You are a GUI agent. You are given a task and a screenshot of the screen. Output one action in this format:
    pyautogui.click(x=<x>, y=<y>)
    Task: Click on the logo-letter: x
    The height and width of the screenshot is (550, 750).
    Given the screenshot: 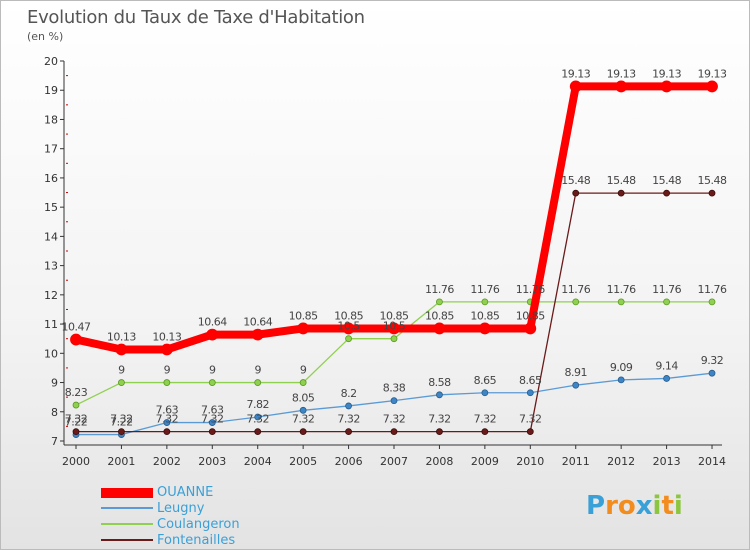 What is the action you would take?
    pyautogui.click(x=644, y=506)
    